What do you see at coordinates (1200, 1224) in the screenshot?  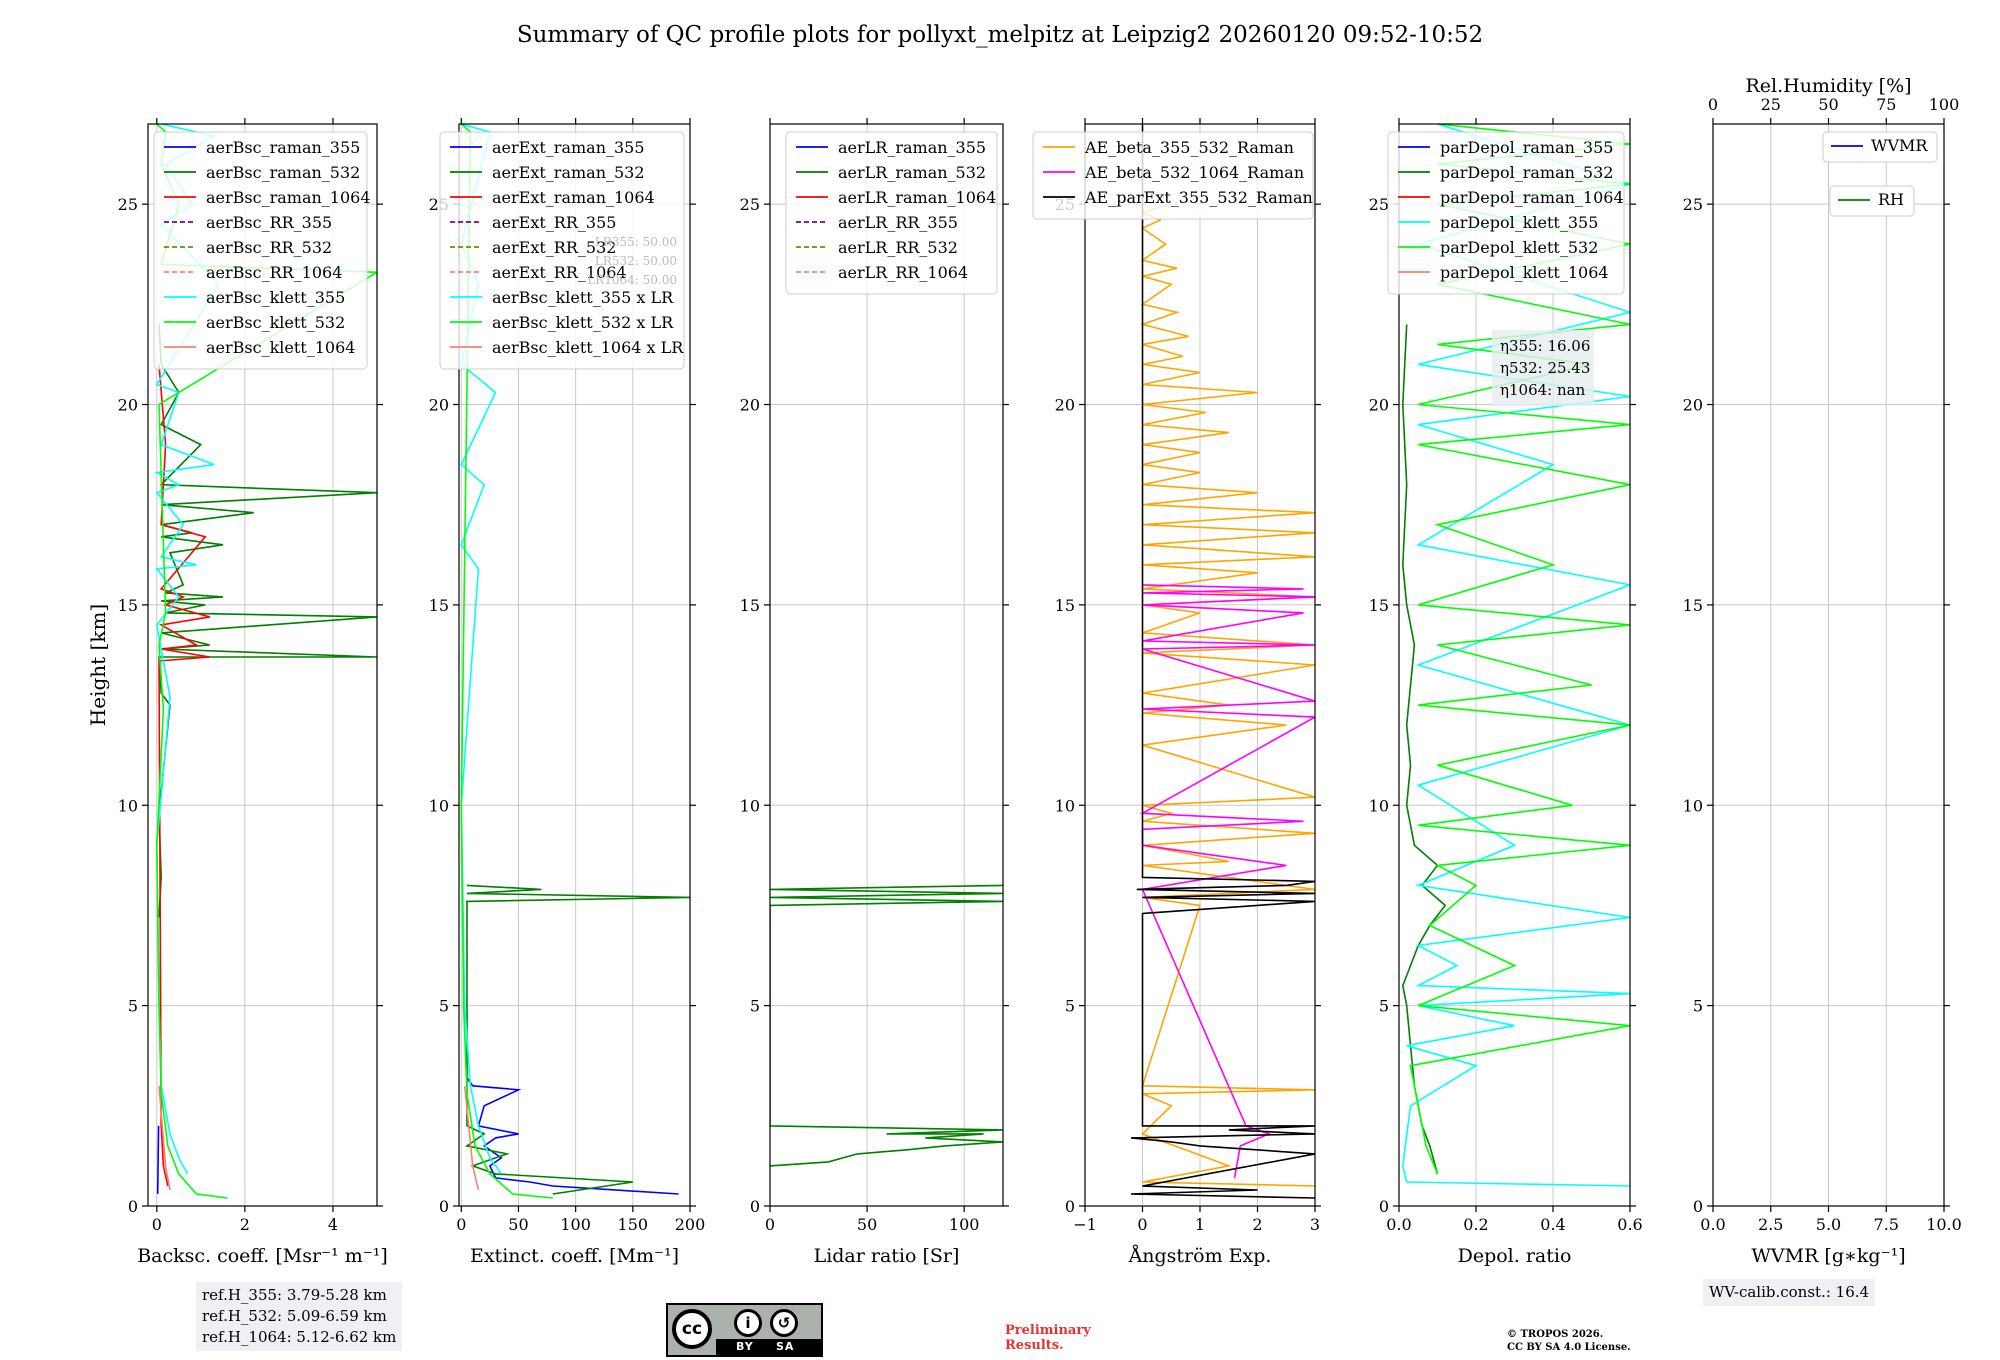 I see `x-tick-label: 1` at bounding box center [1200, 1224].